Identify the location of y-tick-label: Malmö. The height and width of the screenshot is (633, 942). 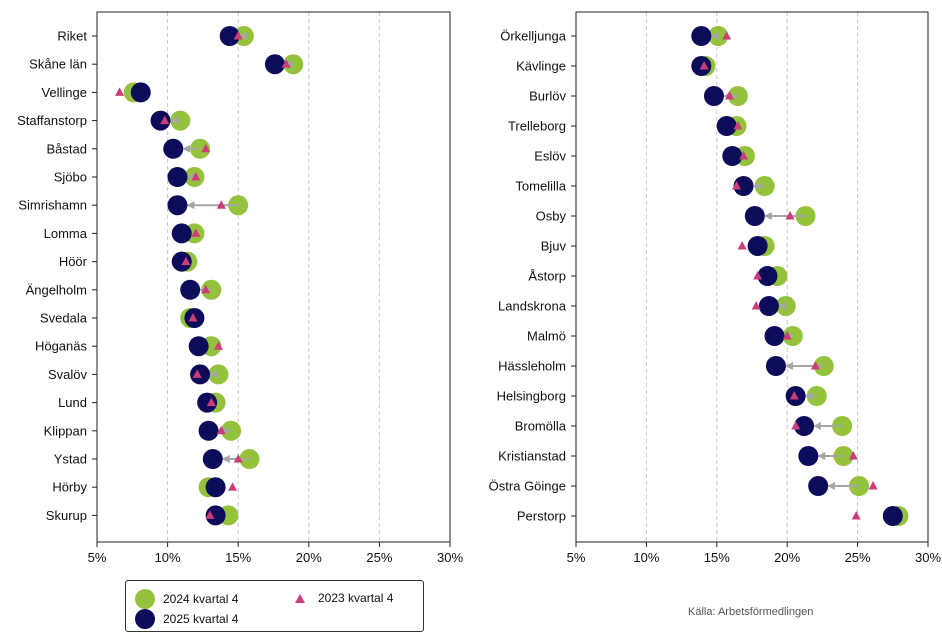
(546, 336).